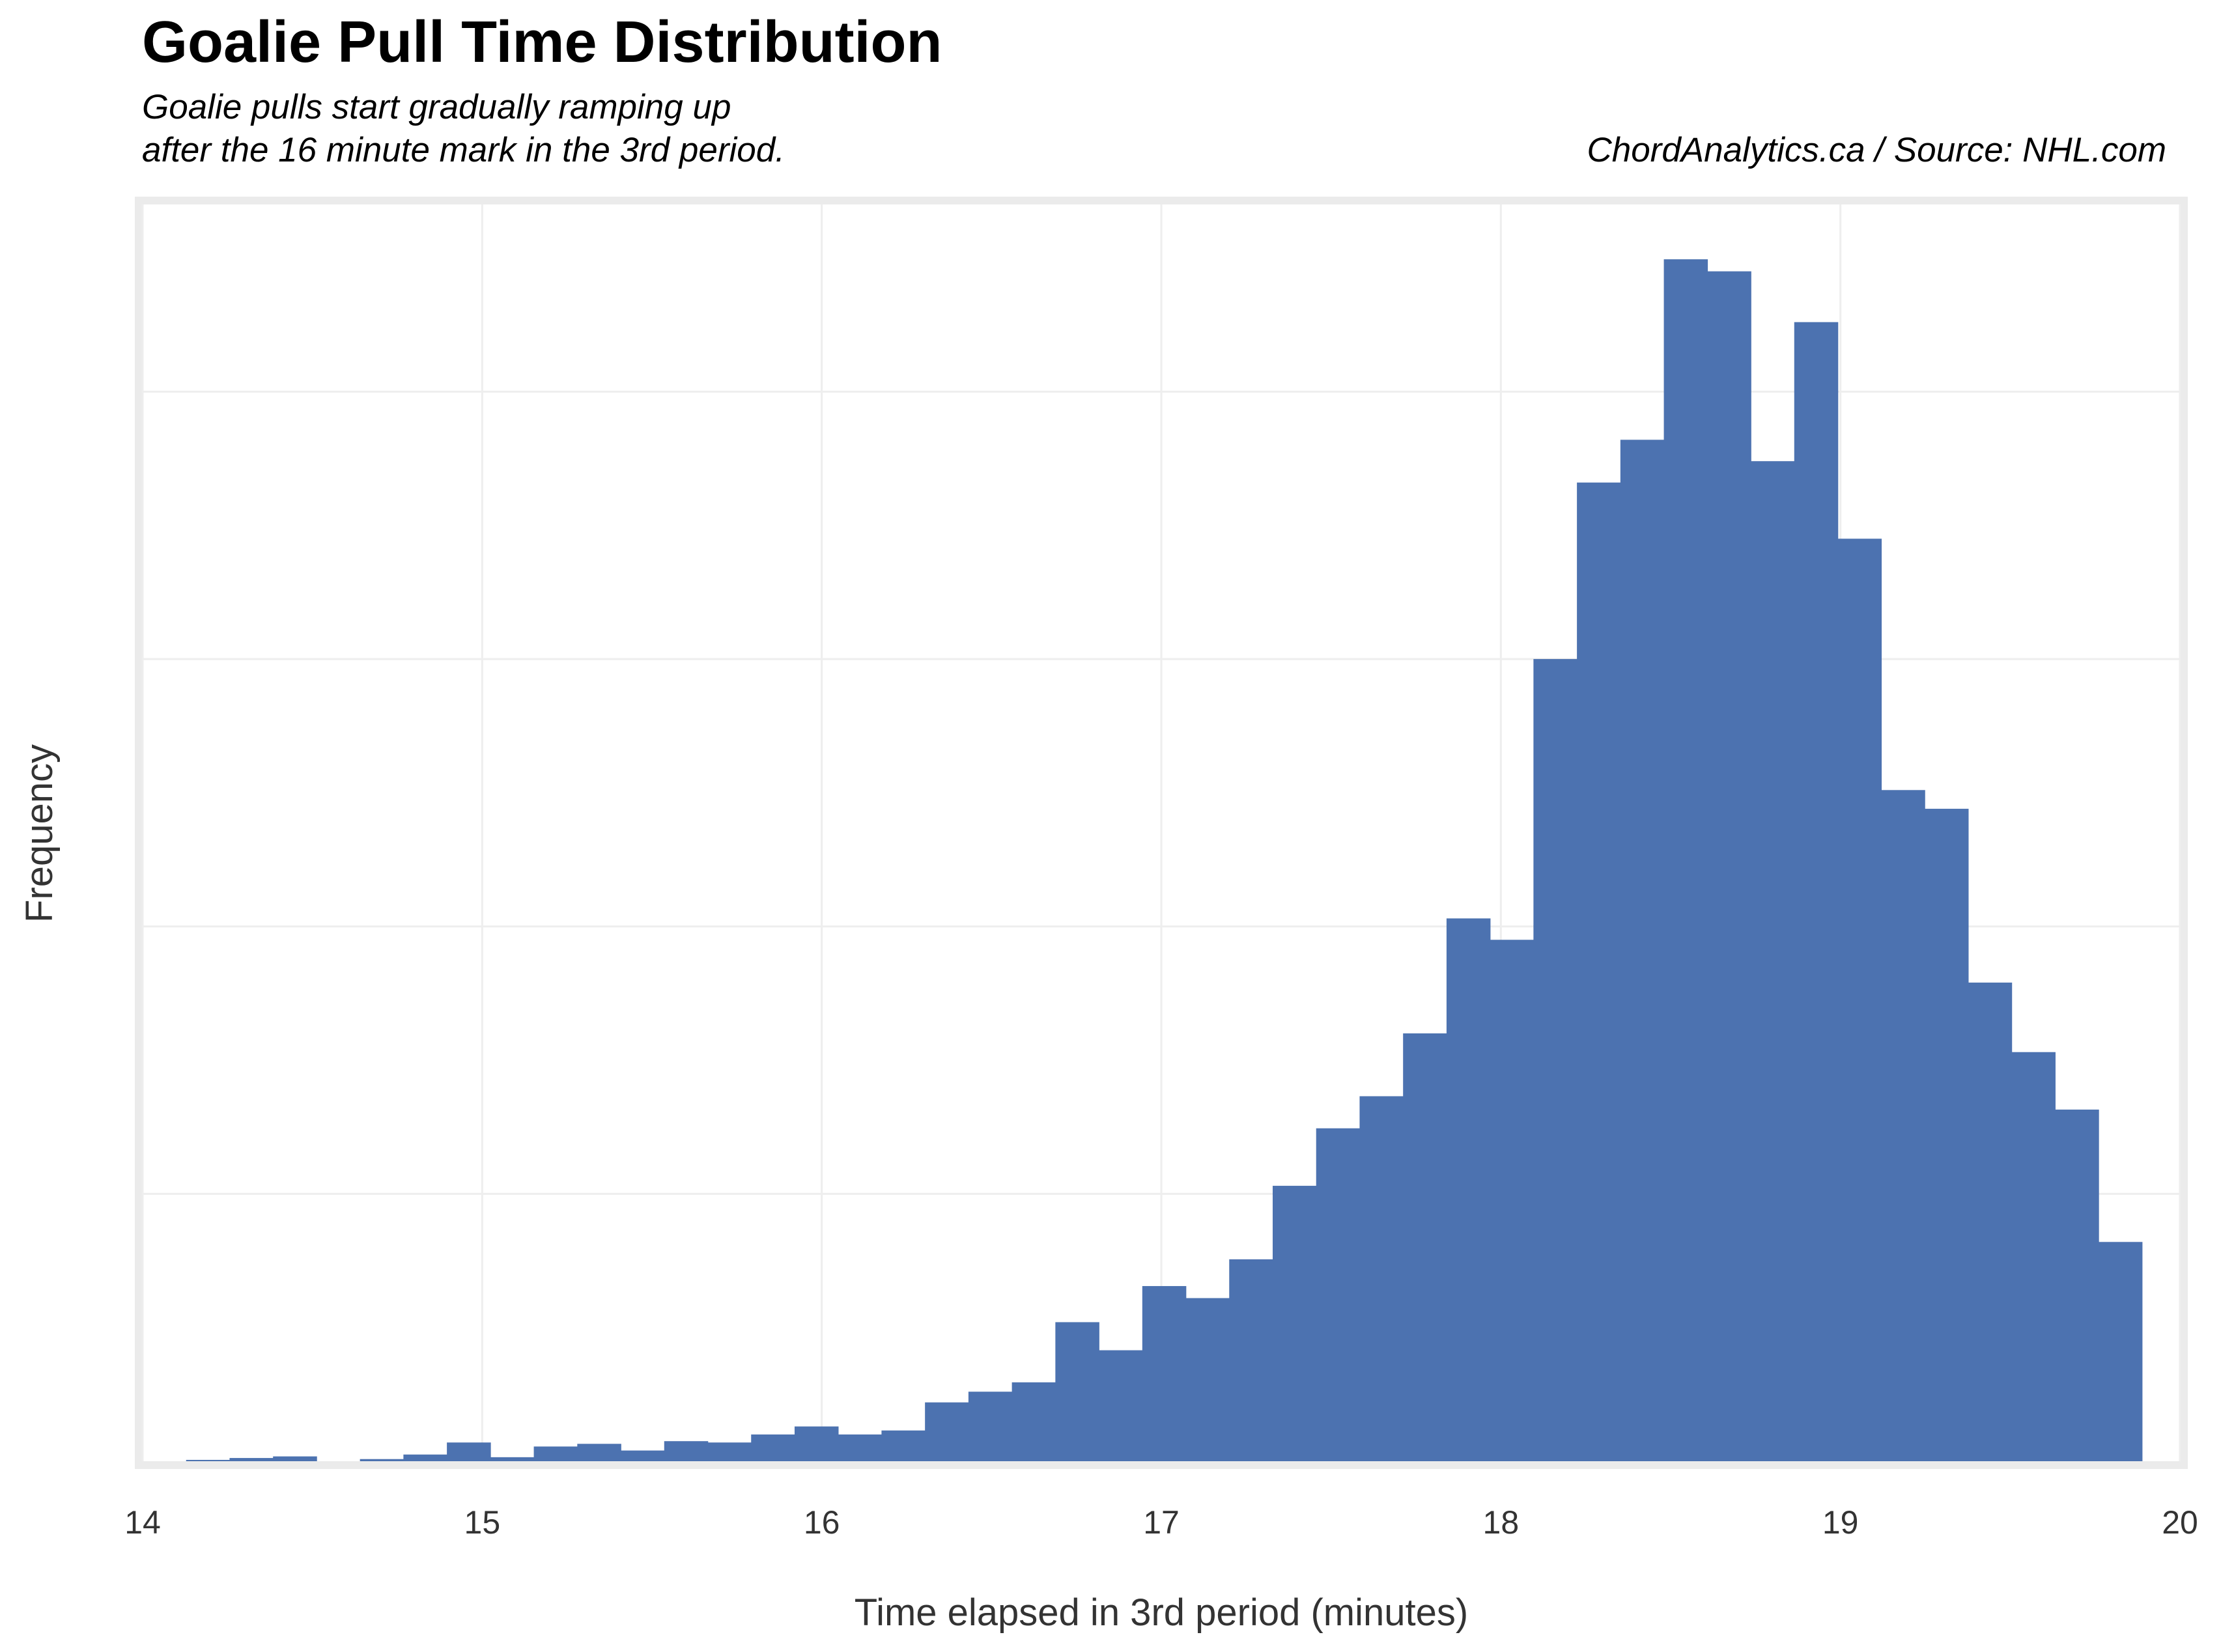  I want to click on chart-title: Goalie Pull Time Distribution, so click(542, 43).